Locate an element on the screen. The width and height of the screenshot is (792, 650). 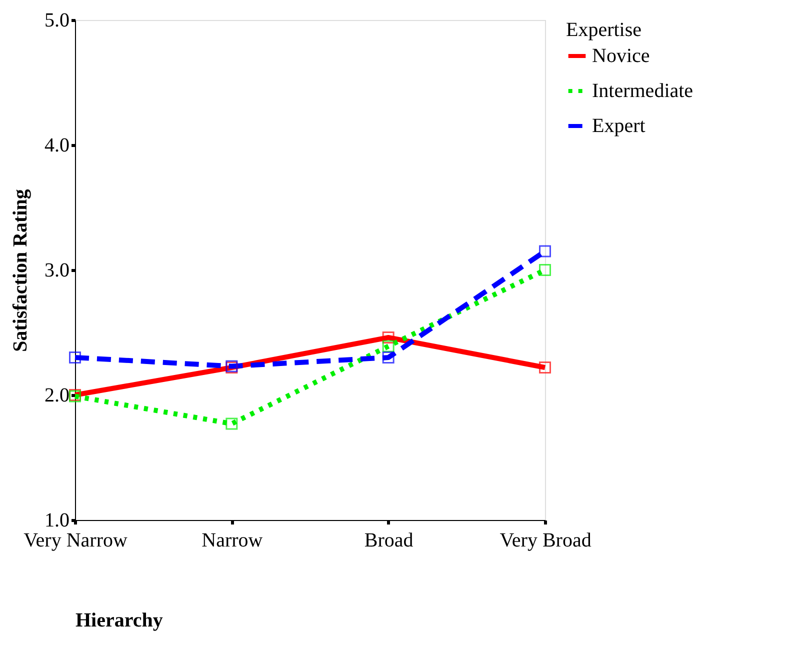
y-tick-label: 5.0 is located at coordinates (57, 21).